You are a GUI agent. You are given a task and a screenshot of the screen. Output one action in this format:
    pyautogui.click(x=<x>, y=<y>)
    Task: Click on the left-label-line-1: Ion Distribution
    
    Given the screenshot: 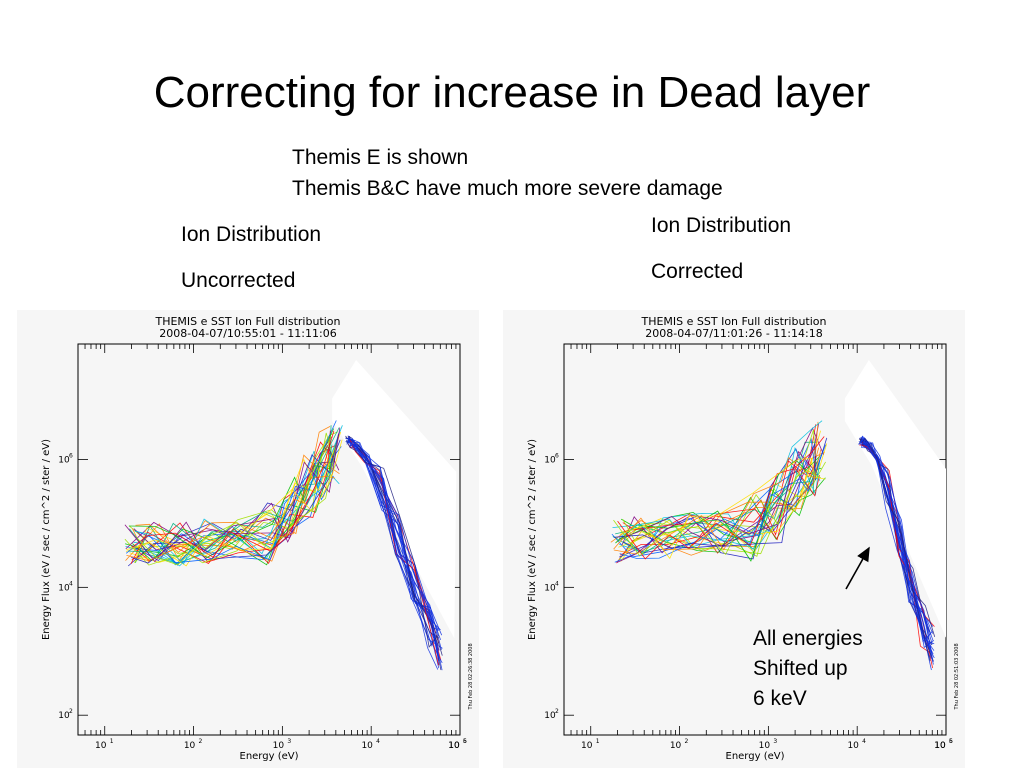 What is the action you would take?
    pyautogui.click(x=251, y=234)
    